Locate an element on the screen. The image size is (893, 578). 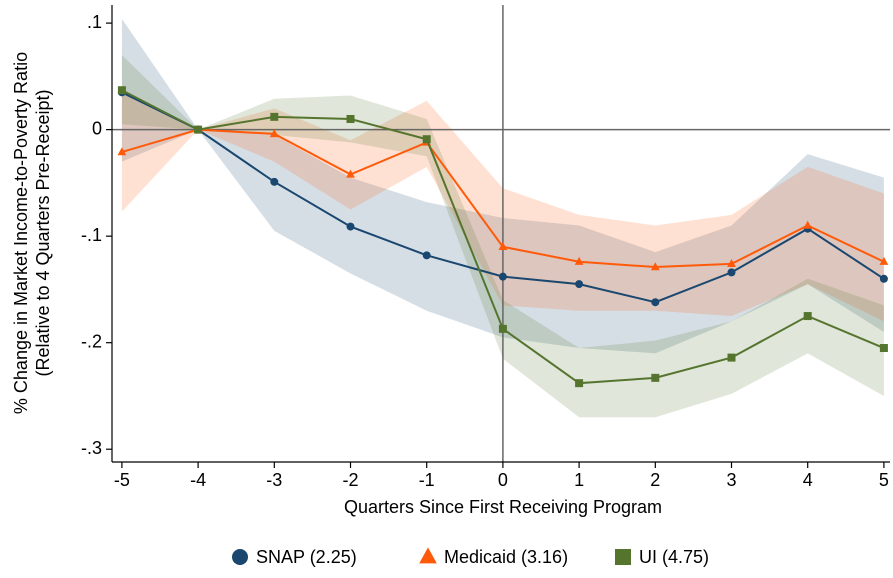
y-tick-label: .1 is located at coordinates (94, 22).